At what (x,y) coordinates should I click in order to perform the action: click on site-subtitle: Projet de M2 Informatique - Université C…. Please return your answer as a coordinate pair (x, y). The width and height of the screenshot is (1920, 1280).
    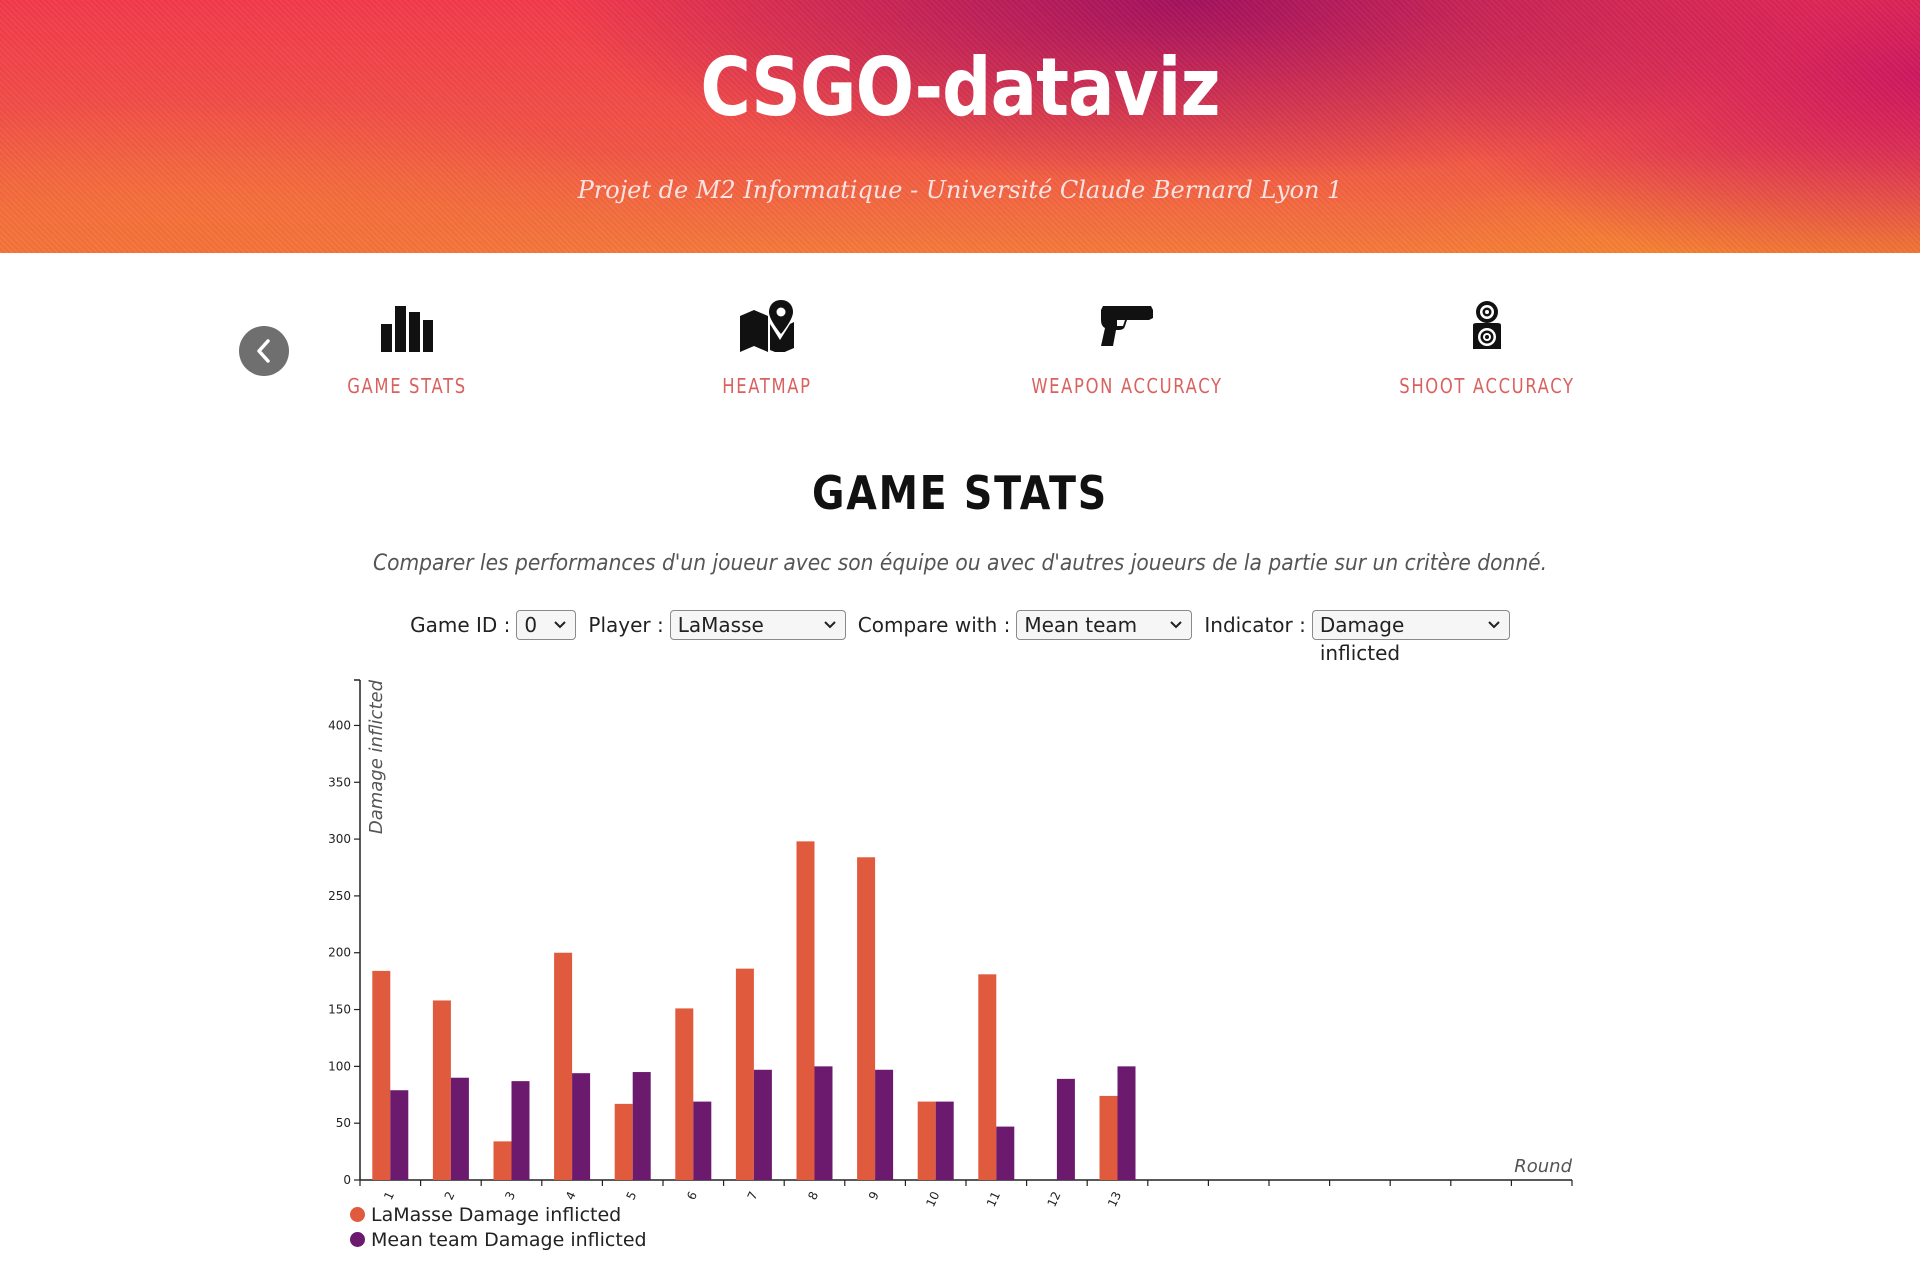
    Looking at the image, I should click on (960, 190).